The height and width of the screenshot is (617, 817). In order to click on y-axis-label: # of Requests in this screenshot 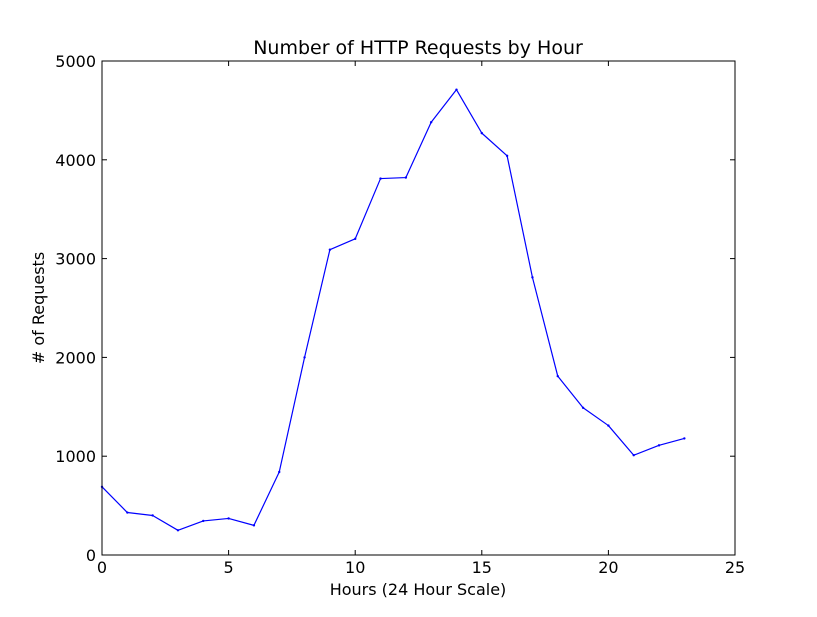, I will do `click(38, 308)`.